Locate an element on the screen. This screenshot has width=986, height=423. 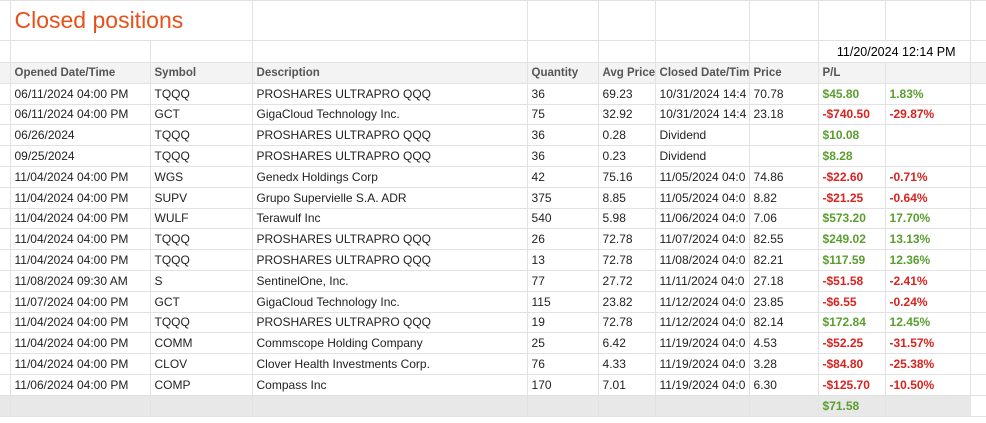
cell: 13 is located at coordinates (562, 260).